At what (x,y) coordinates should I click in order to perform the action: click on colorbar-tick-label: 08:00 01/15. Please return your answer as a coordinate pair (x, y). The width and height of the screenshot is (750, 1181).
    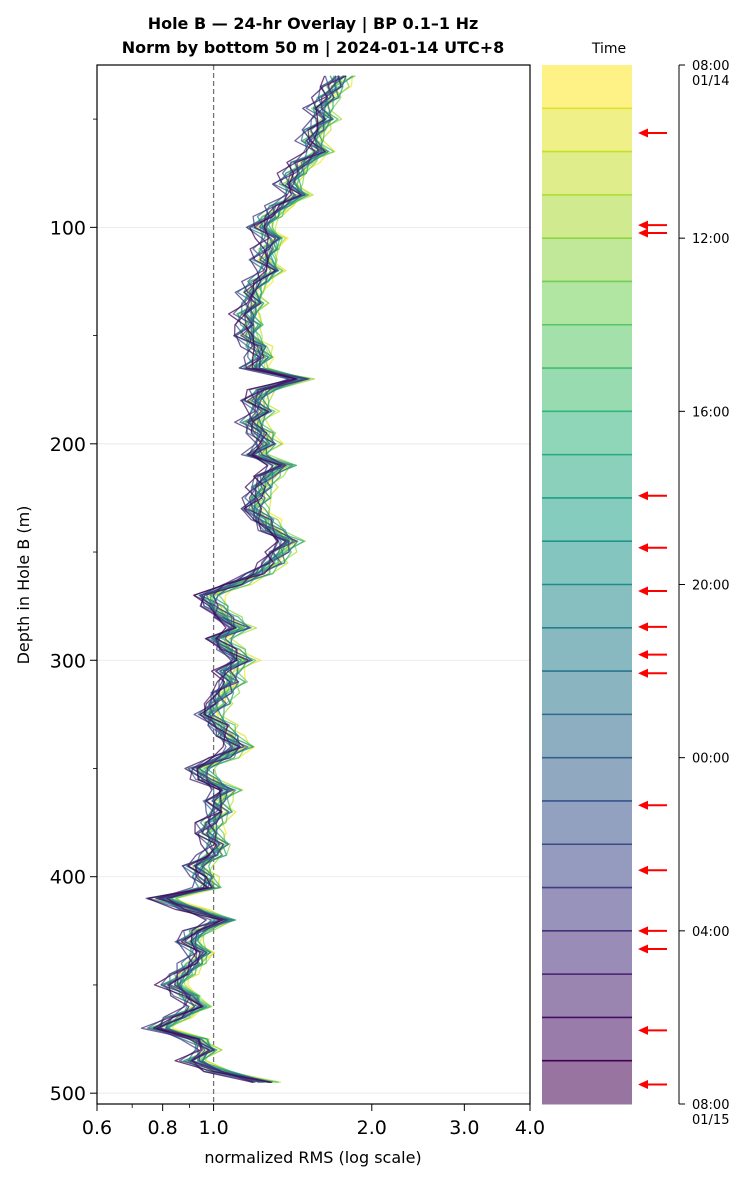
    Looking at the image, I should click on (710, 1113).